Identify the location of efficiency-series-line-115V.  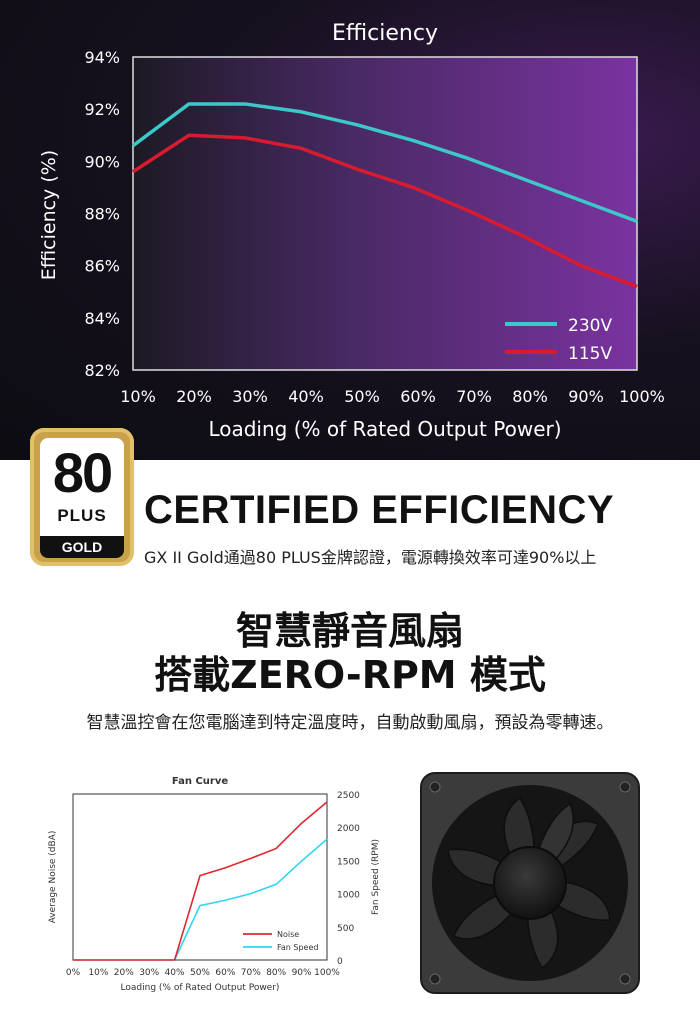
(385, 211).